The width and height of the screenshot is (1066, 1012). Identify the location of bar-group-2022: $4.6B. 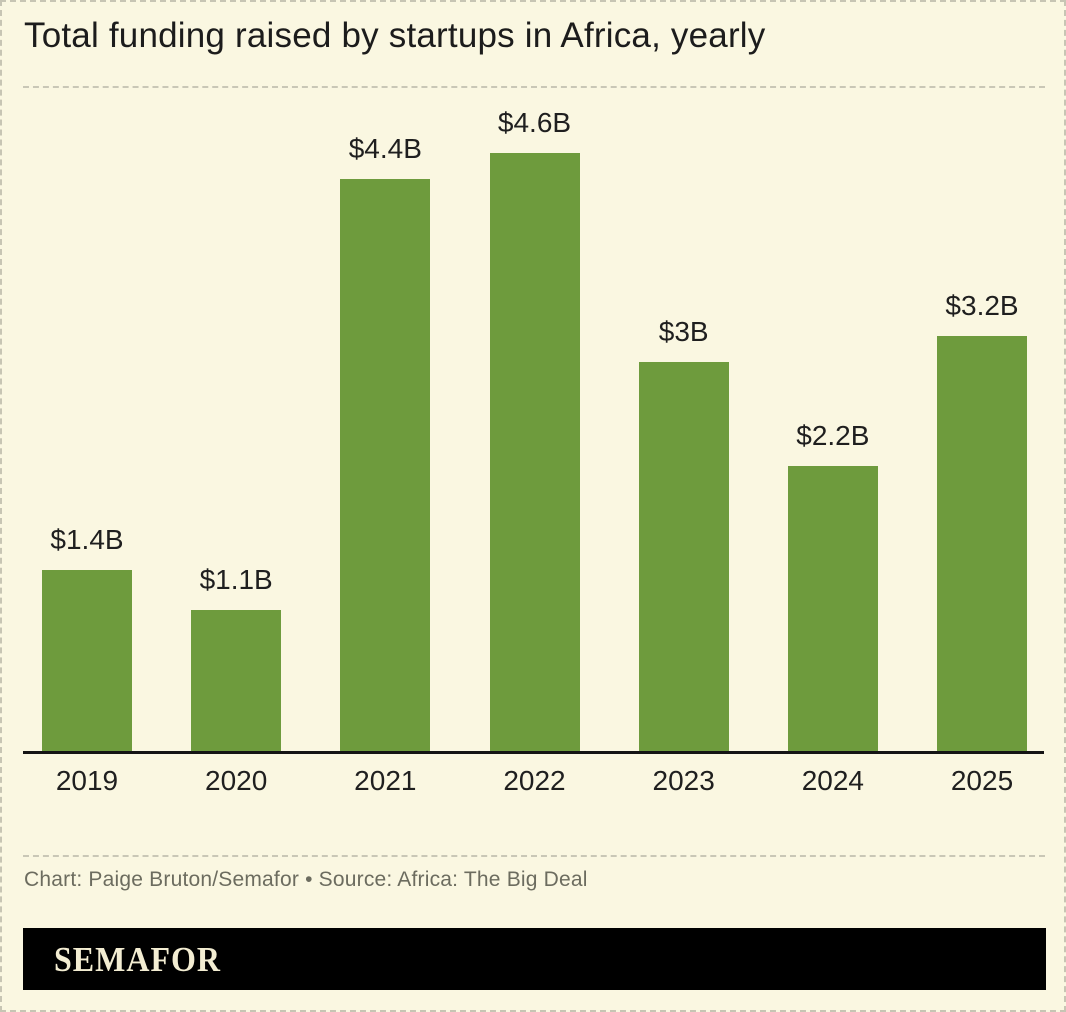
(534, 429).